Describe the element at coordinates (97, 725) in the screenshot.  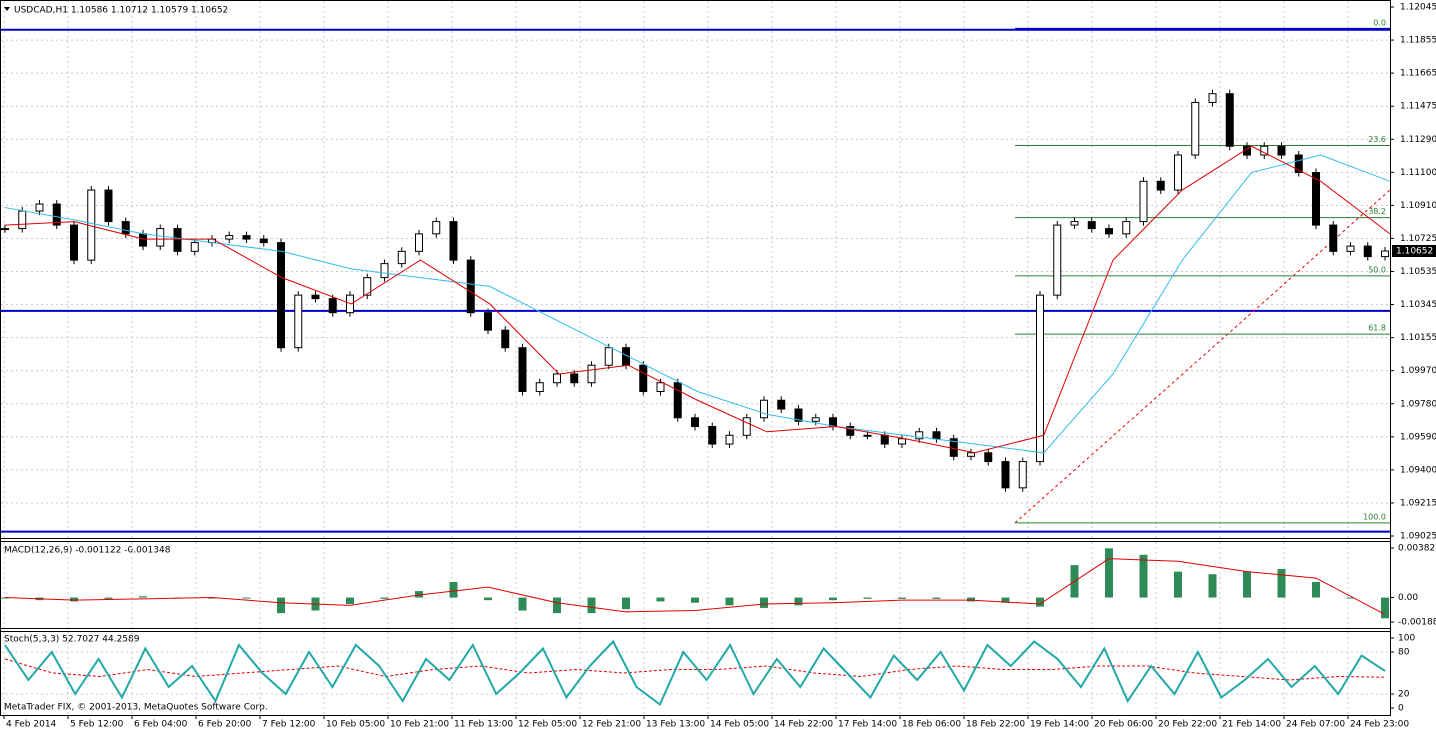
I see `time-label: 5 Feb 12:00` at that location.